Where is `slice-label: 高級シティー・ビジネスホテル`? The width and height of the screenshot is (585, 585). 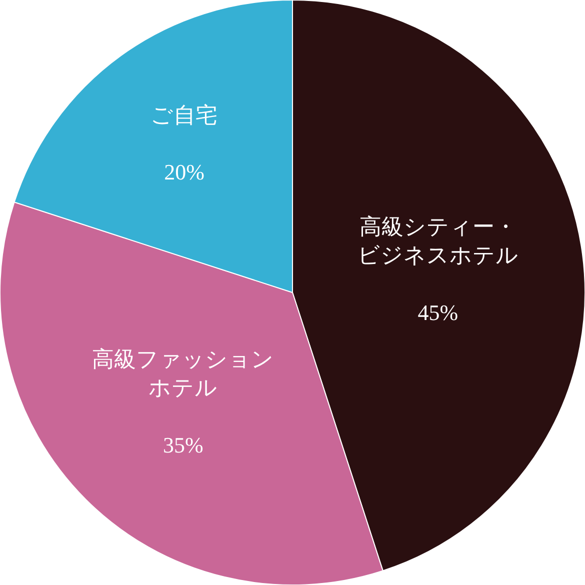 slice-label: 高級シティー・ビジネスホテル is located at coordinates (437, 241).